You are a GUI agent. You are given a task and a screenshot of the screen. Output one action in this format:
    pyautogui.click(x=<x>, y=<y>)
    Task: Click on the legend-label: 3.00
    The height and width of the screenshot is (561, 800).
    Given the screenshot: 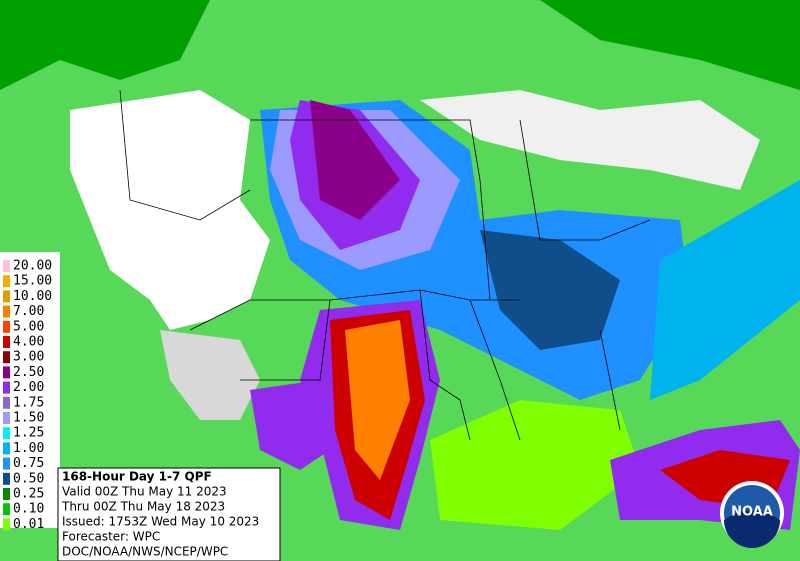 What is the action you would take?
    pyautogui.click(x=28, y=357)
    